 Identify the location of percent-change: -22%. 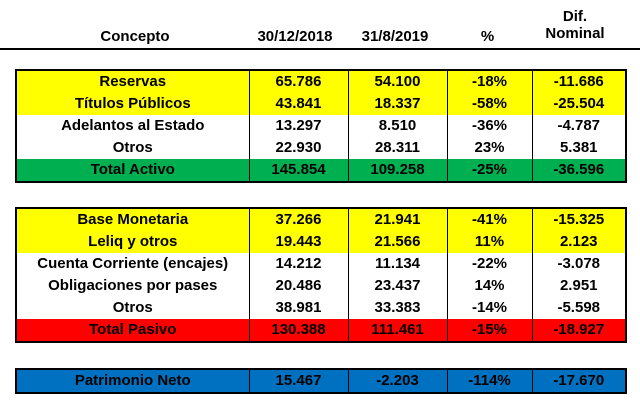
(489, 264).